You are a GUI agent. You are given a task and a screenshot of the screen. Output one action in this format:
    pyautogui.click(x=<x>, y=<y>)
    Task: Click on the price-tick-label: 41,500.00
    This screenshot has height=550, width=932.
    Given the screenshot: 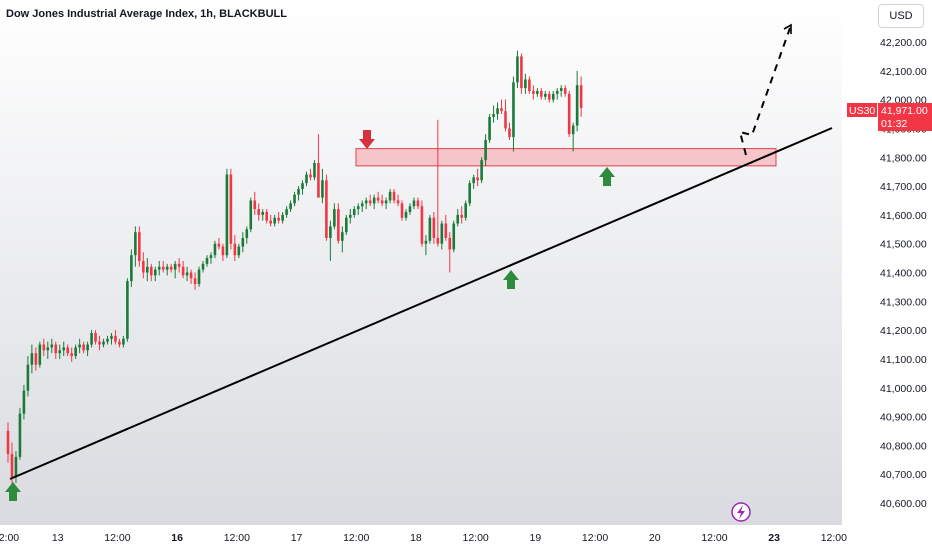 What is the action you would take?
    pyautogui.click(x=903, y=245)
    